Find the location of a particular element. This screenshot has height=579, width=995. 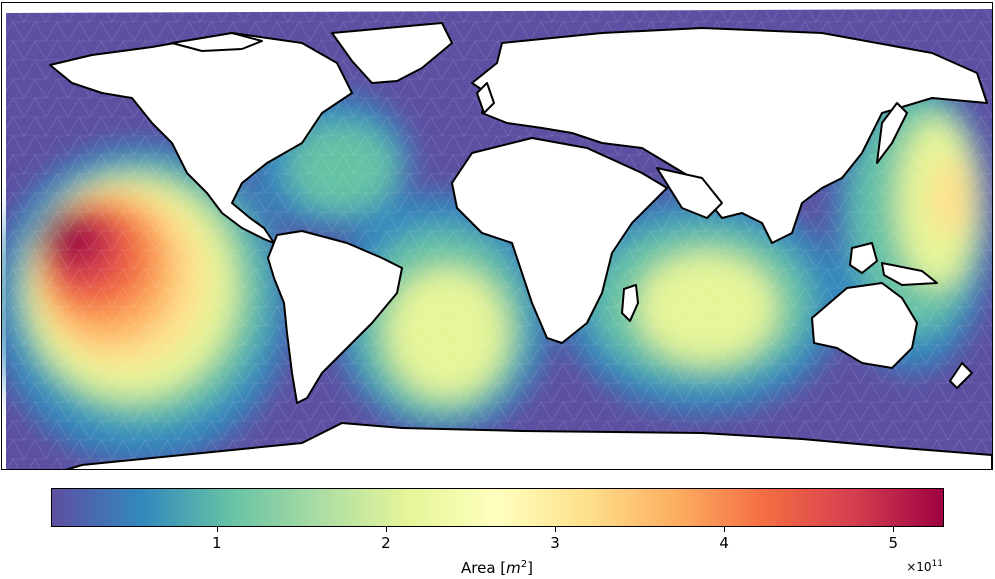

colorbar is located at coordinates (497, 507).